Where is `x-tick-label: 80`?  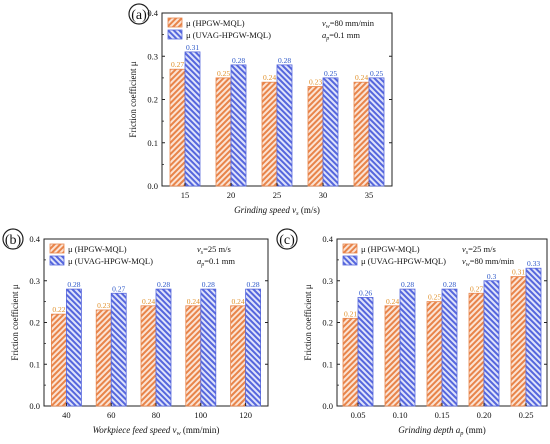
x-tick-label: 80 is located at coordinates (156, 415).